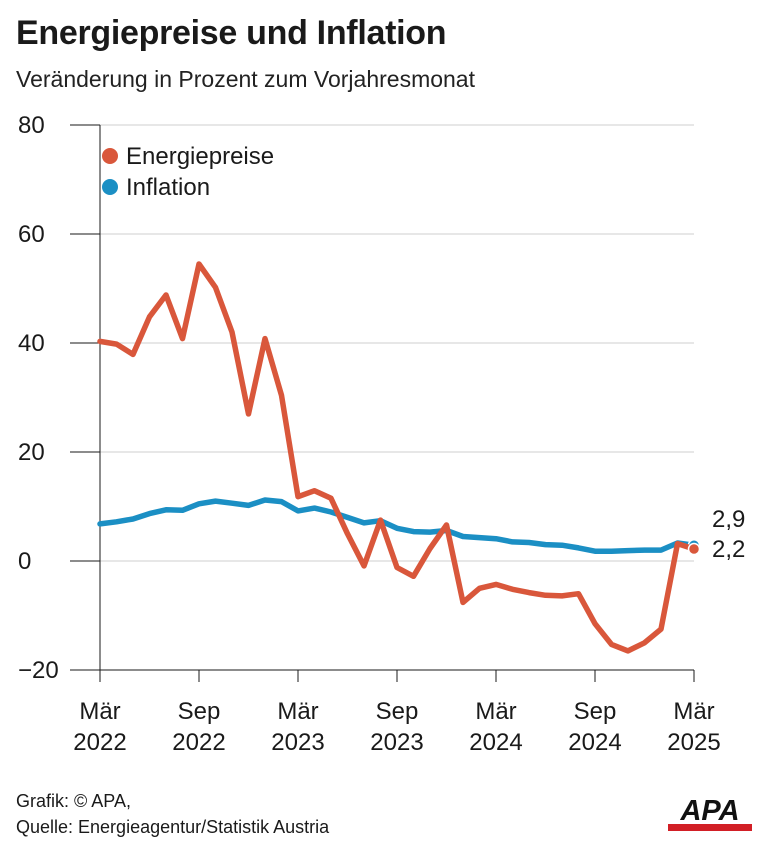 This screenshot has height=854, width=768. Describe the element at coordinates (31, 452) in the screenshot. I see `y-tick-label: 20` at that location.